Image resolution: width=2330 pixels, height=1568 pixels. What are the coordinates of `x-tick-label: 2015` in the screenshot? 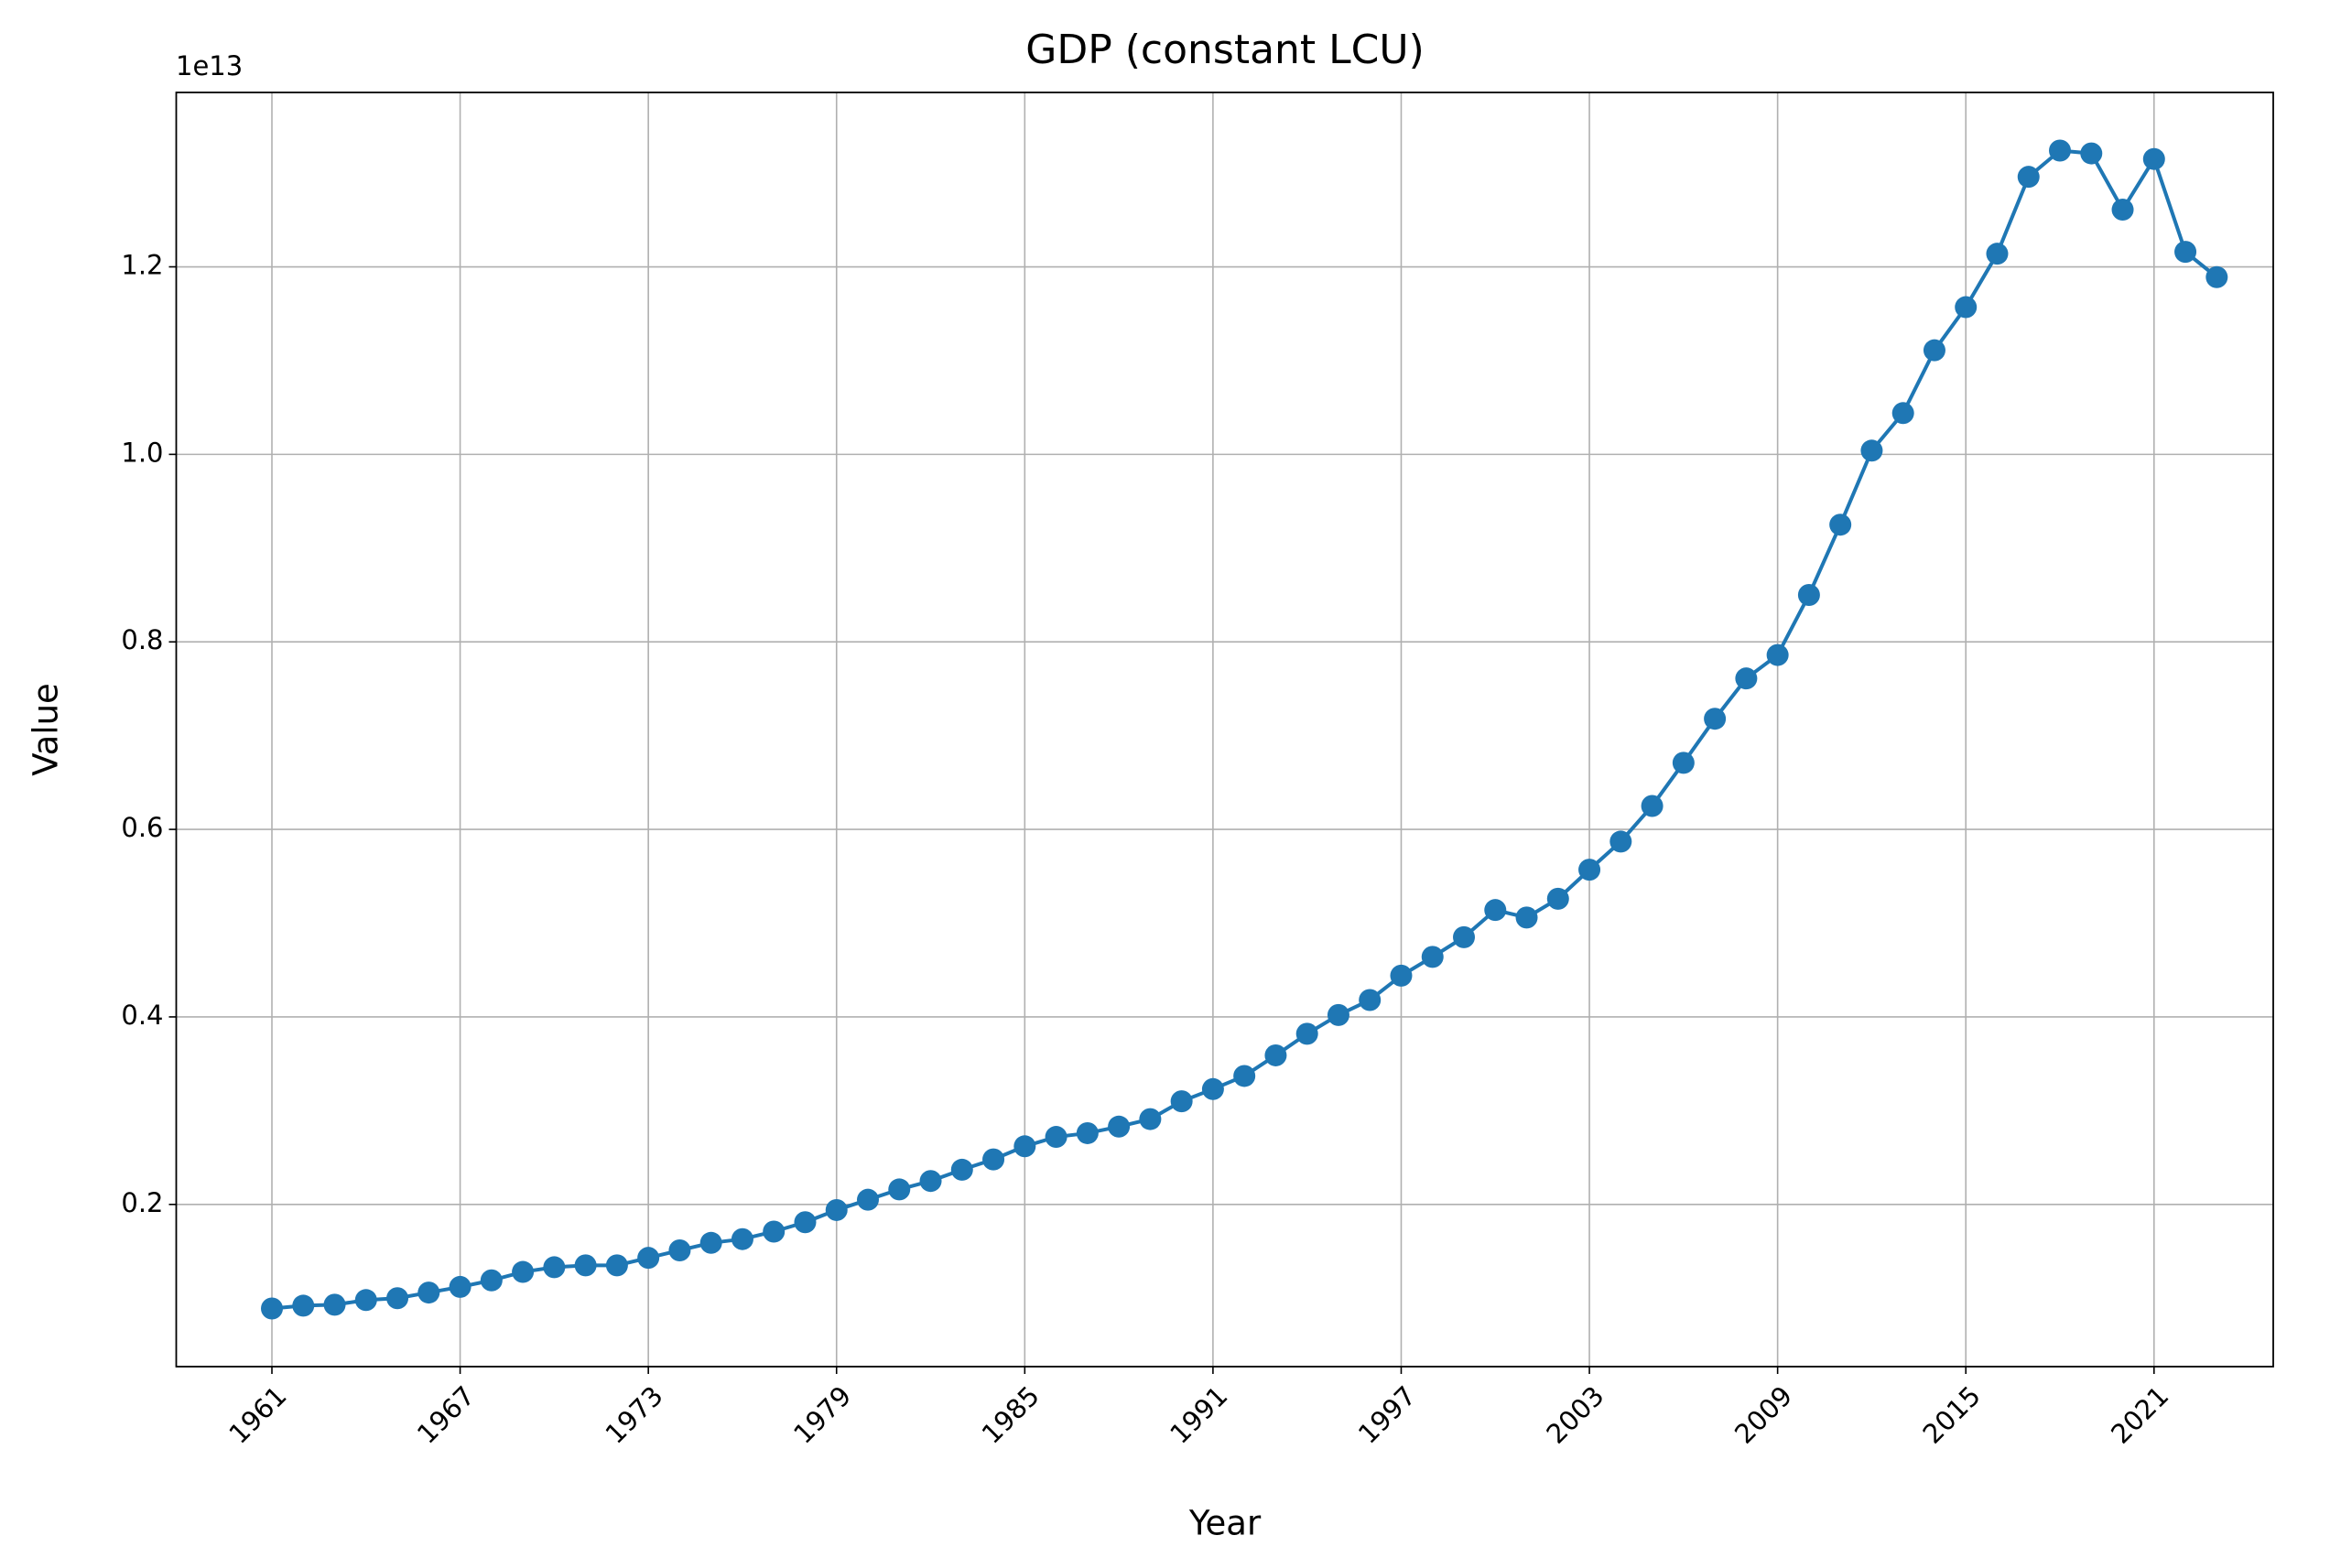 It's located at (1952, 1415).